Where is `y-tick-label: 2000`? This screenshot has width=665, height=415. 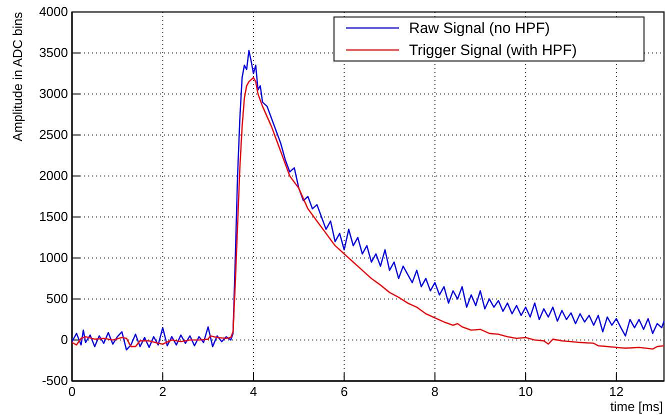
y-tick-label: 2000 is located at coordinates (53, 176).